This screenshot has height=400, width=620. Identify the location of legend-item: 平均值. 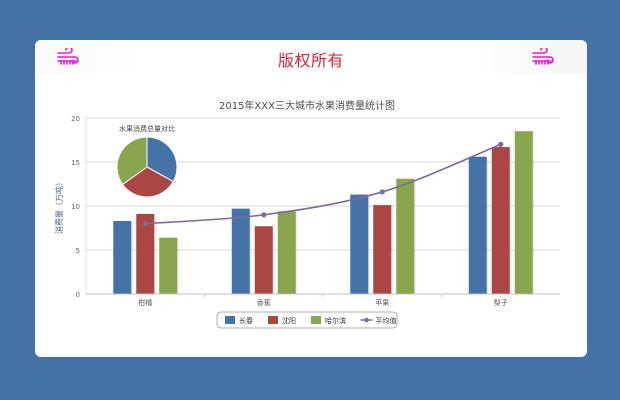
(378, 320).